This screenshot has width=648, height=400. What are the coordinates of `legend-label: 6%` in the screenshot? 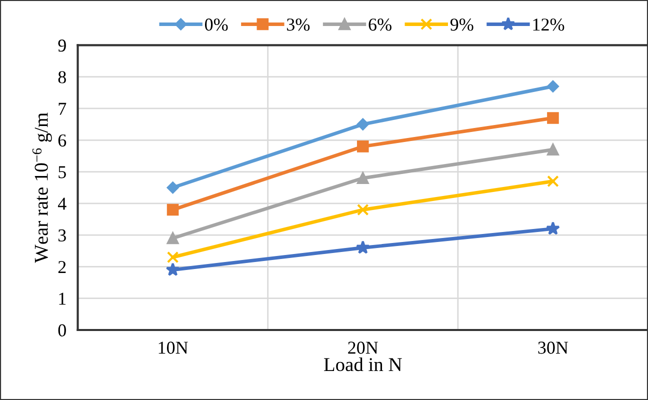 It's located at (380, 24).